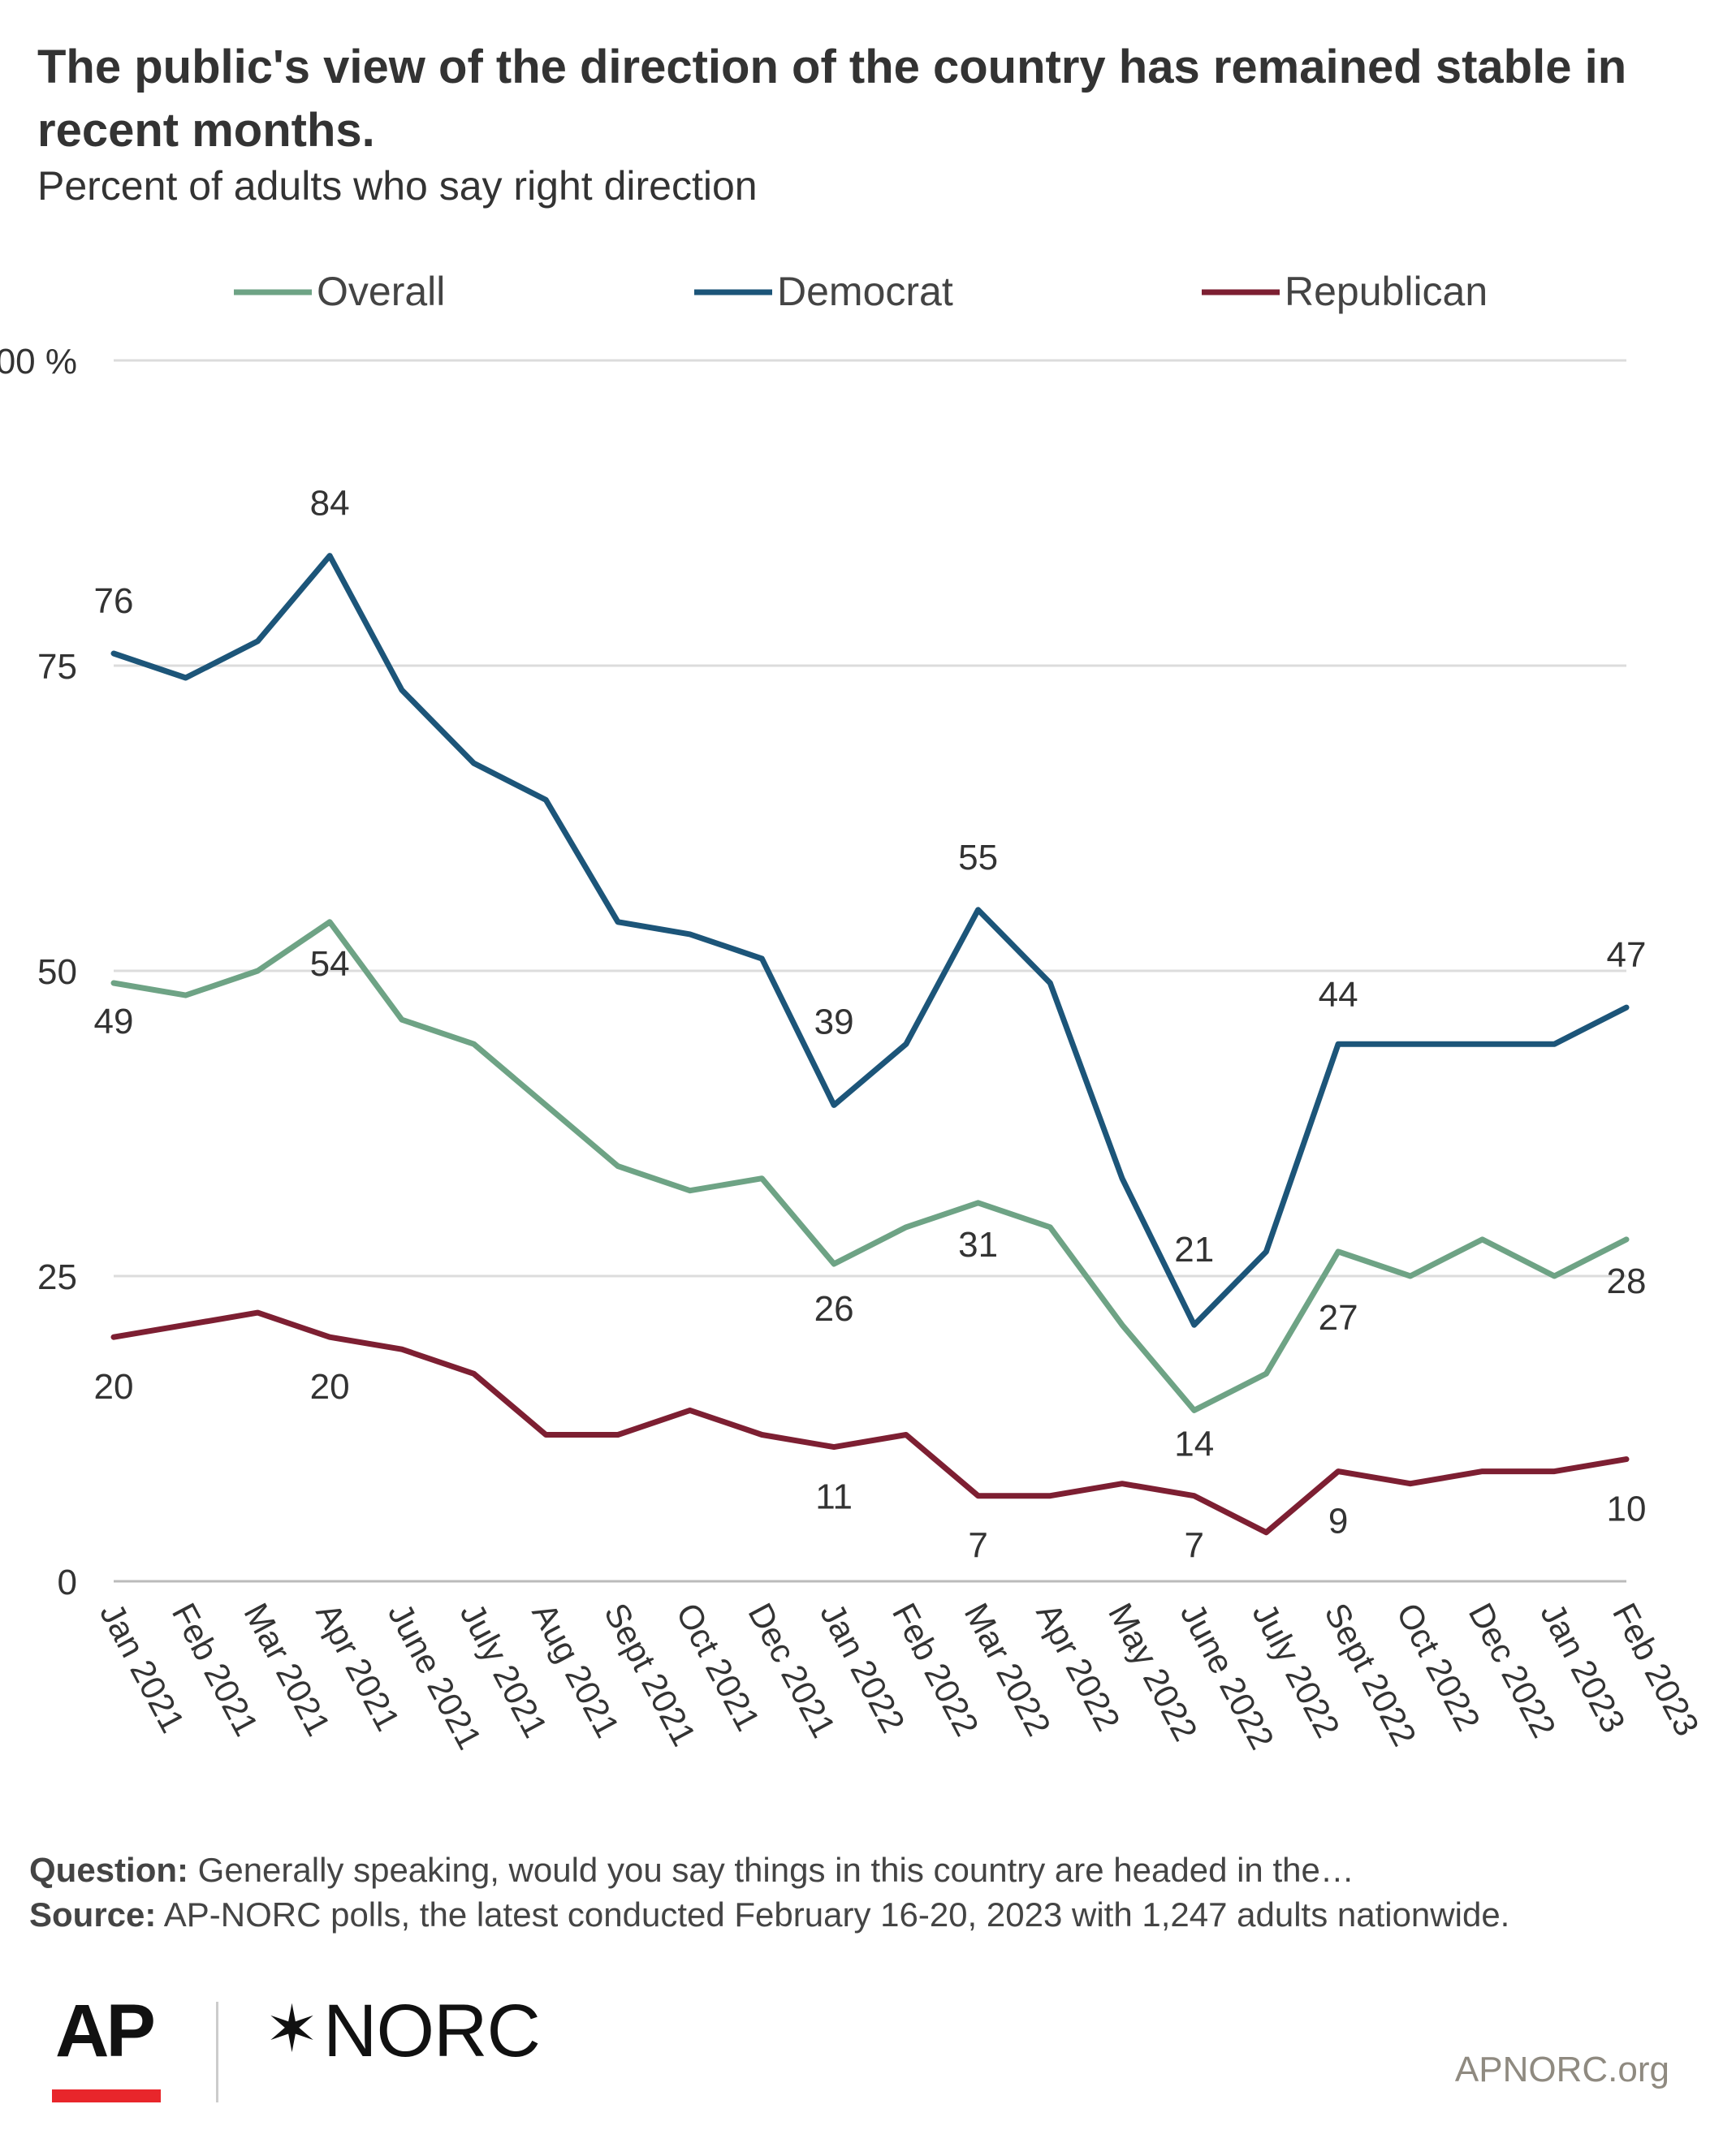  What do you see at coordinates (865, 291) in the screenshot?
I see `legend-label-democrat: Democrat` at bounding box center [865, 291].